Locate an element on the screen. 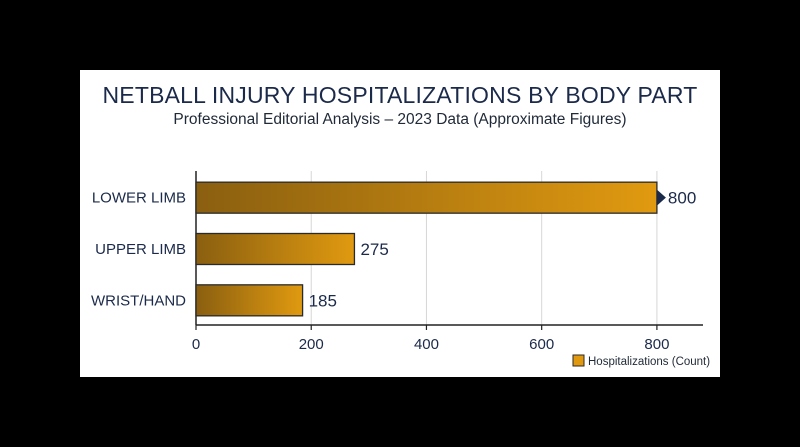 This screenshot has height=447, width=800. data-label: 800 is located at coordinates (682, 198).